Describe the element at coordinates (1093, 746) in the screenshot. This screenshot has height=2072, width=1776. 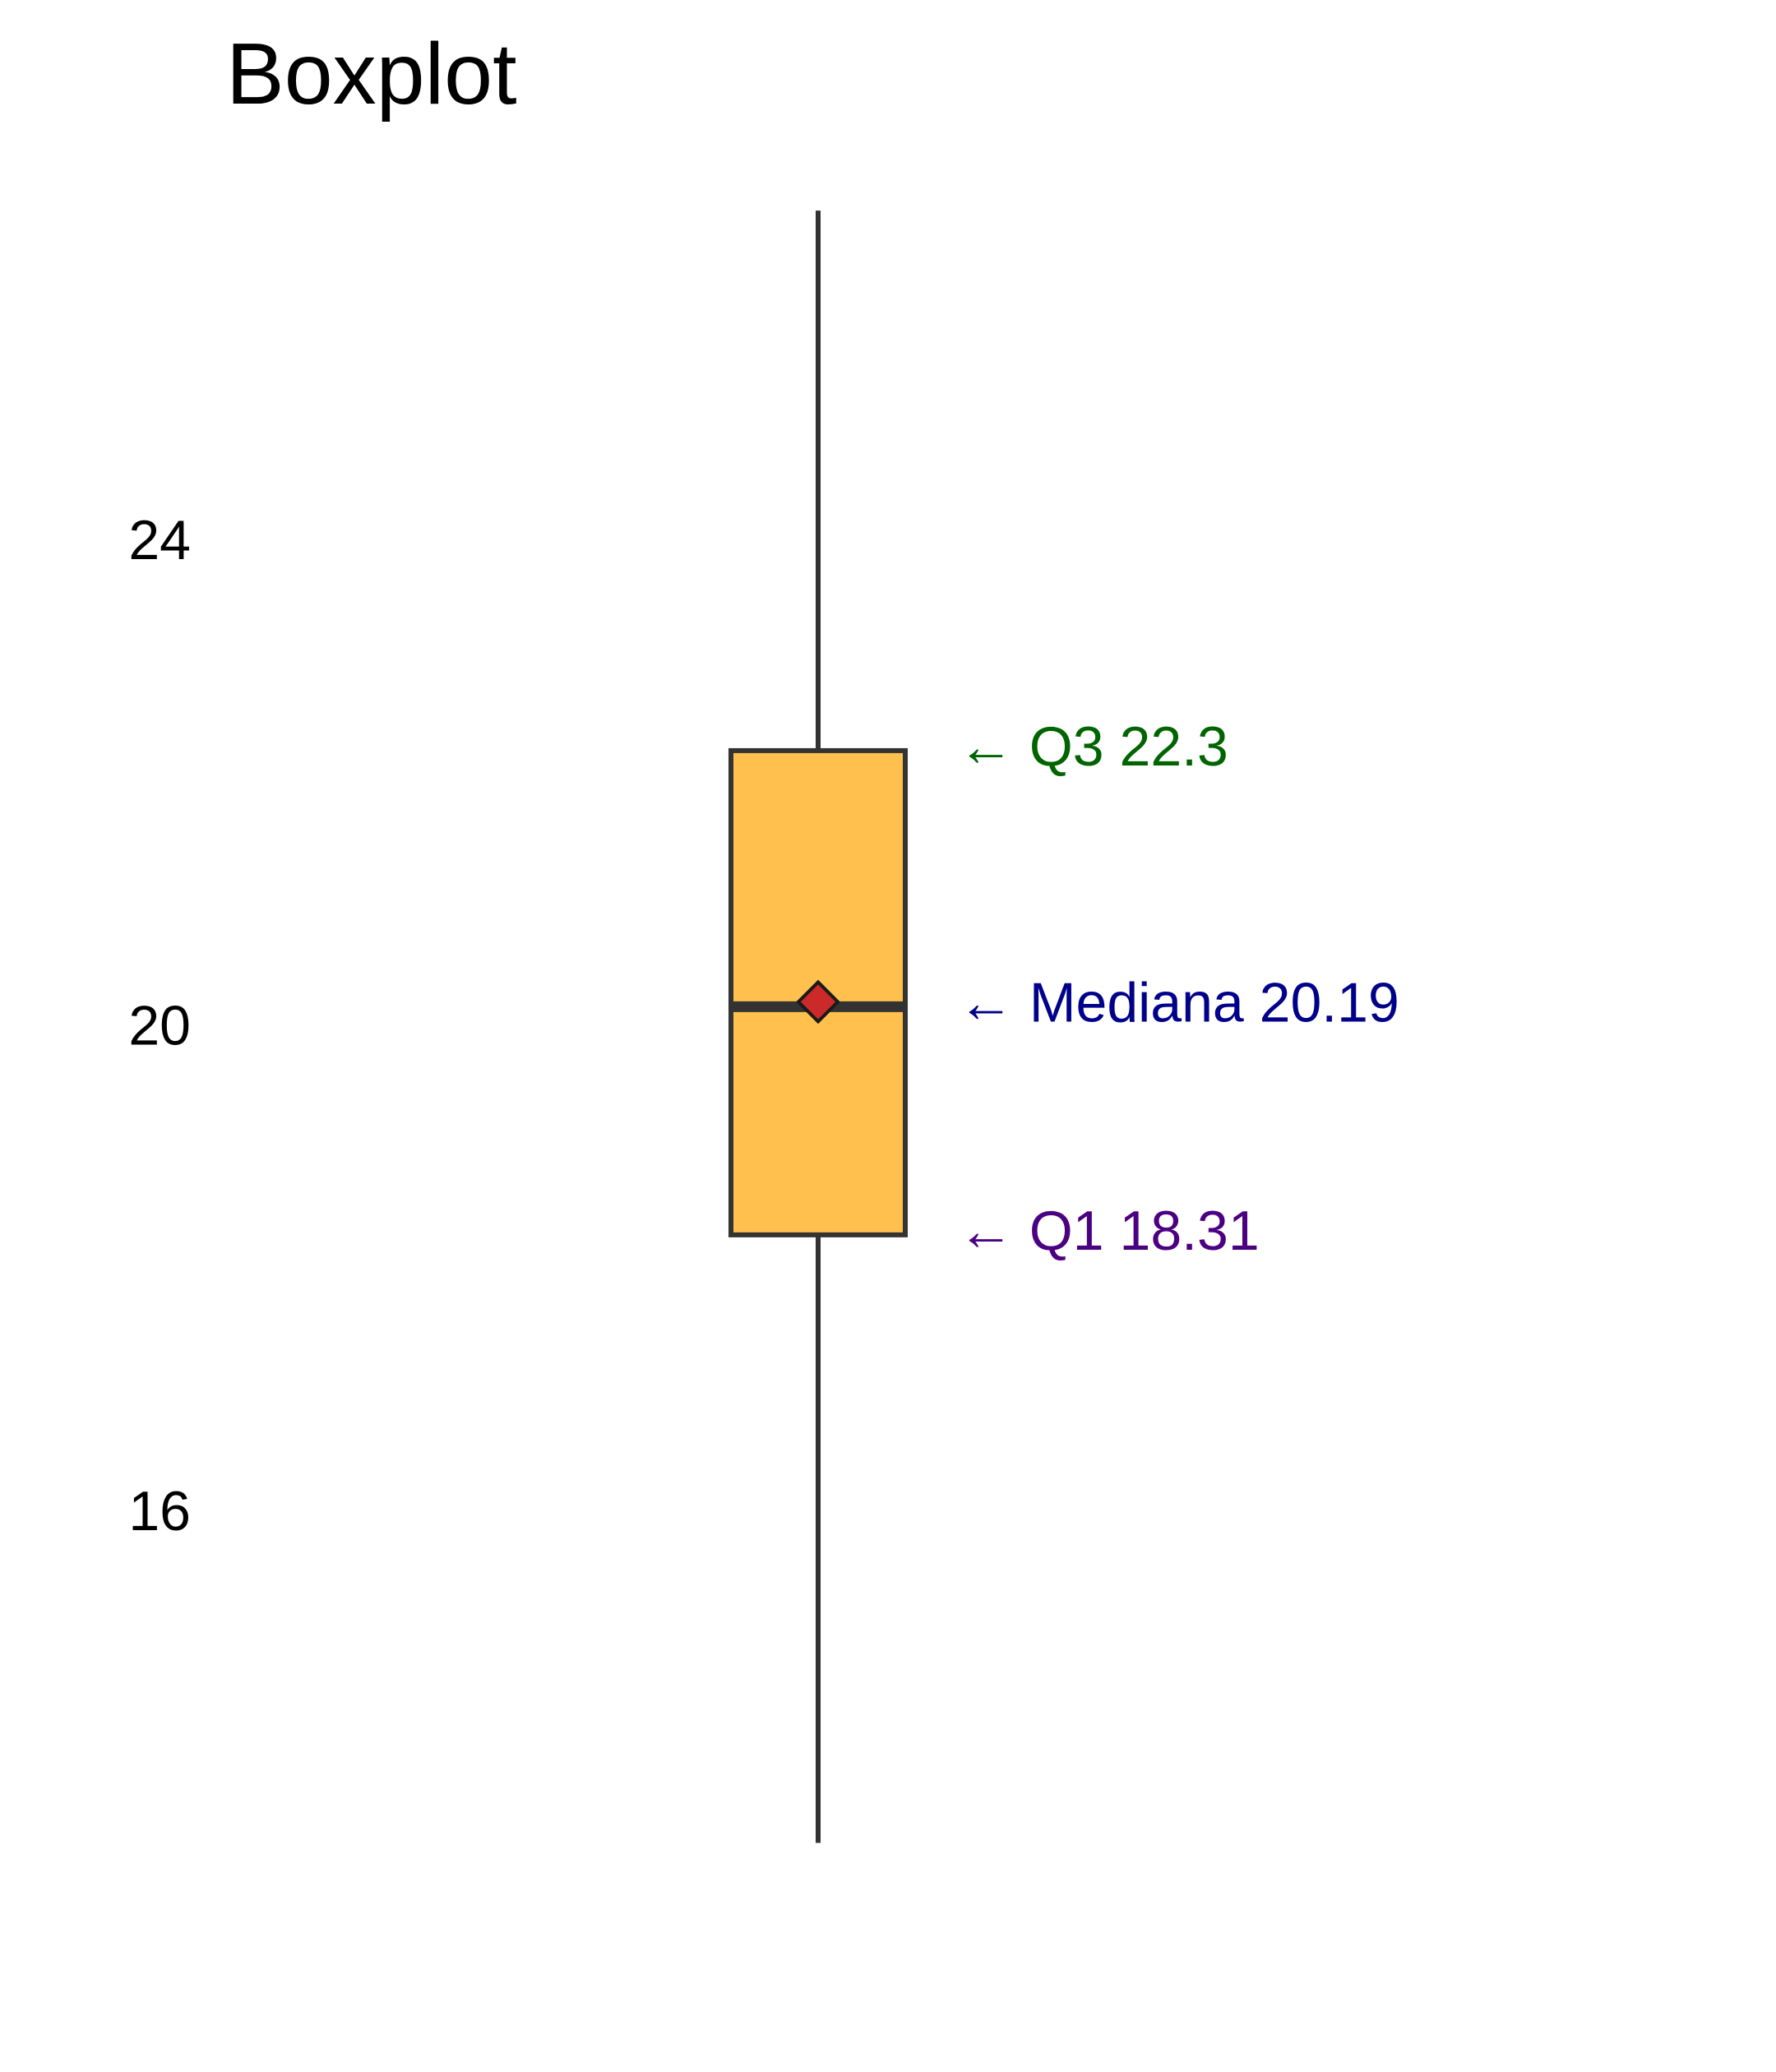
I see `annotation-q3: ← Q3 22.3` at that location.